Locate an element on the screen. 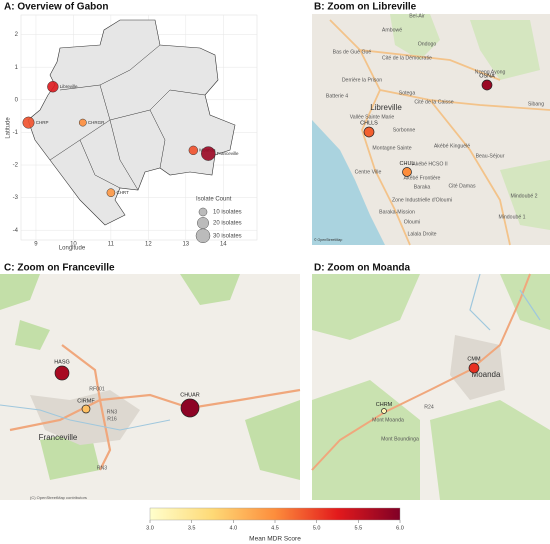 Image resolution: width=550 pixels, height=544 pixels. panel-title: A: Overview of Gabon is located at coordinates (56, 7).